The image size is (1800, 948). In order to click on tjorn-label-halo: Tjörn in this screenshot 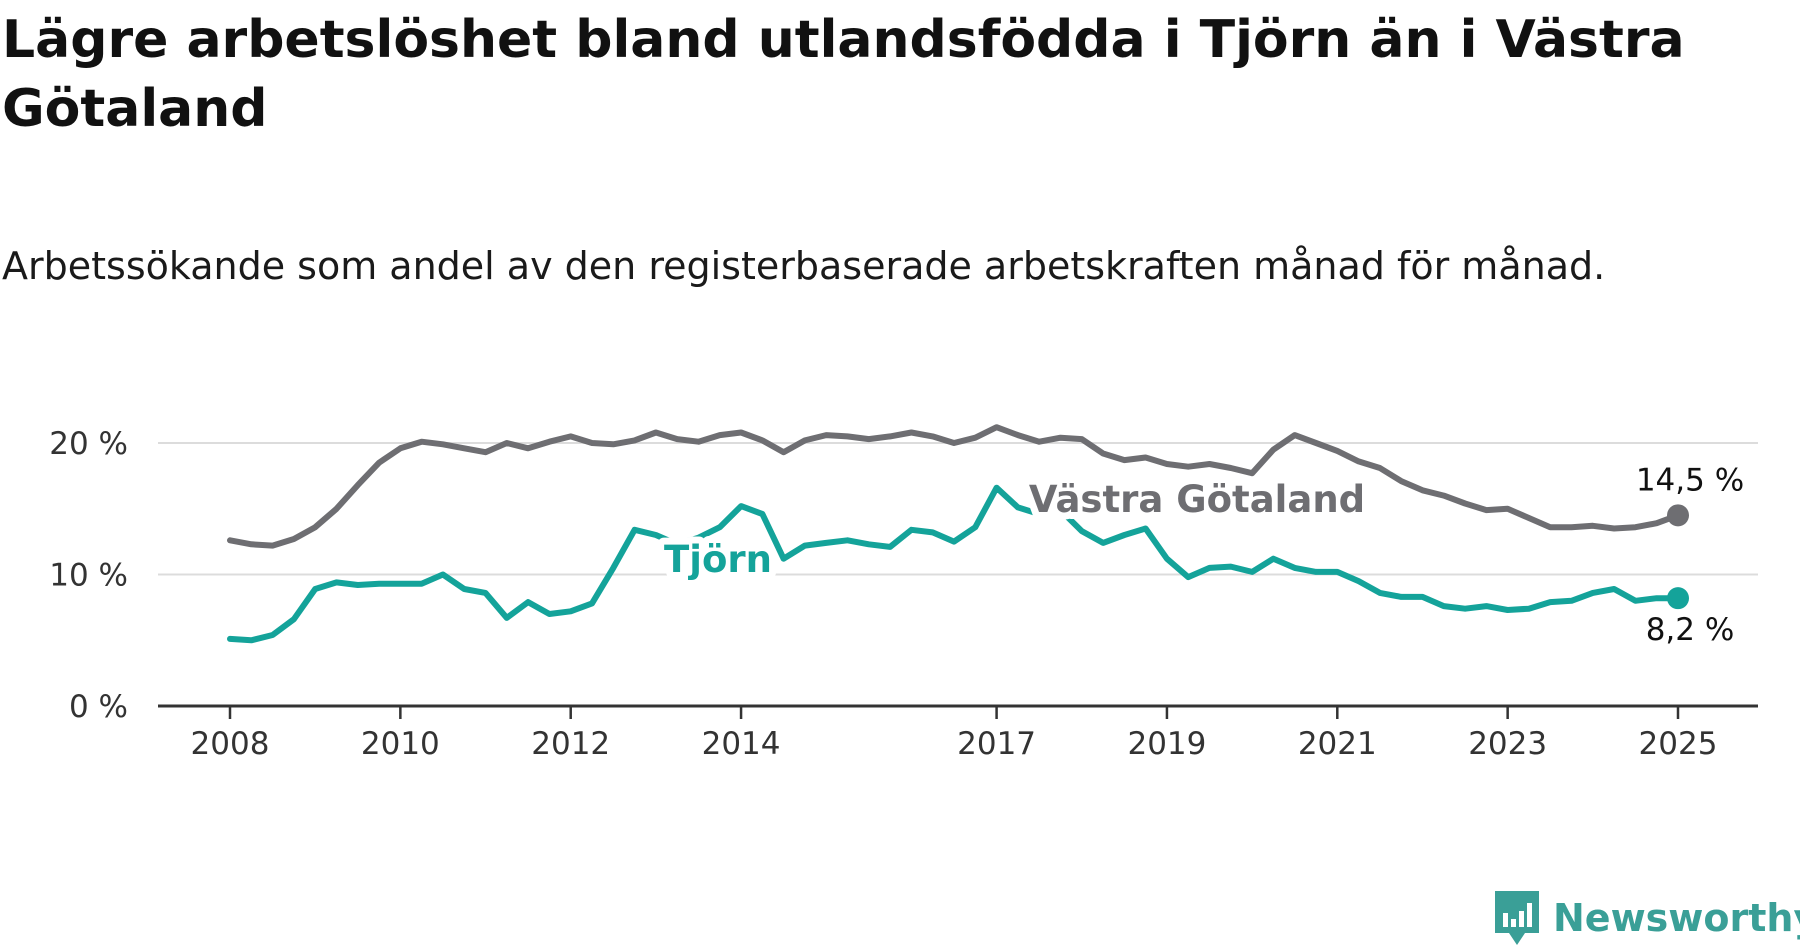, I will do `click(718, 559)`.